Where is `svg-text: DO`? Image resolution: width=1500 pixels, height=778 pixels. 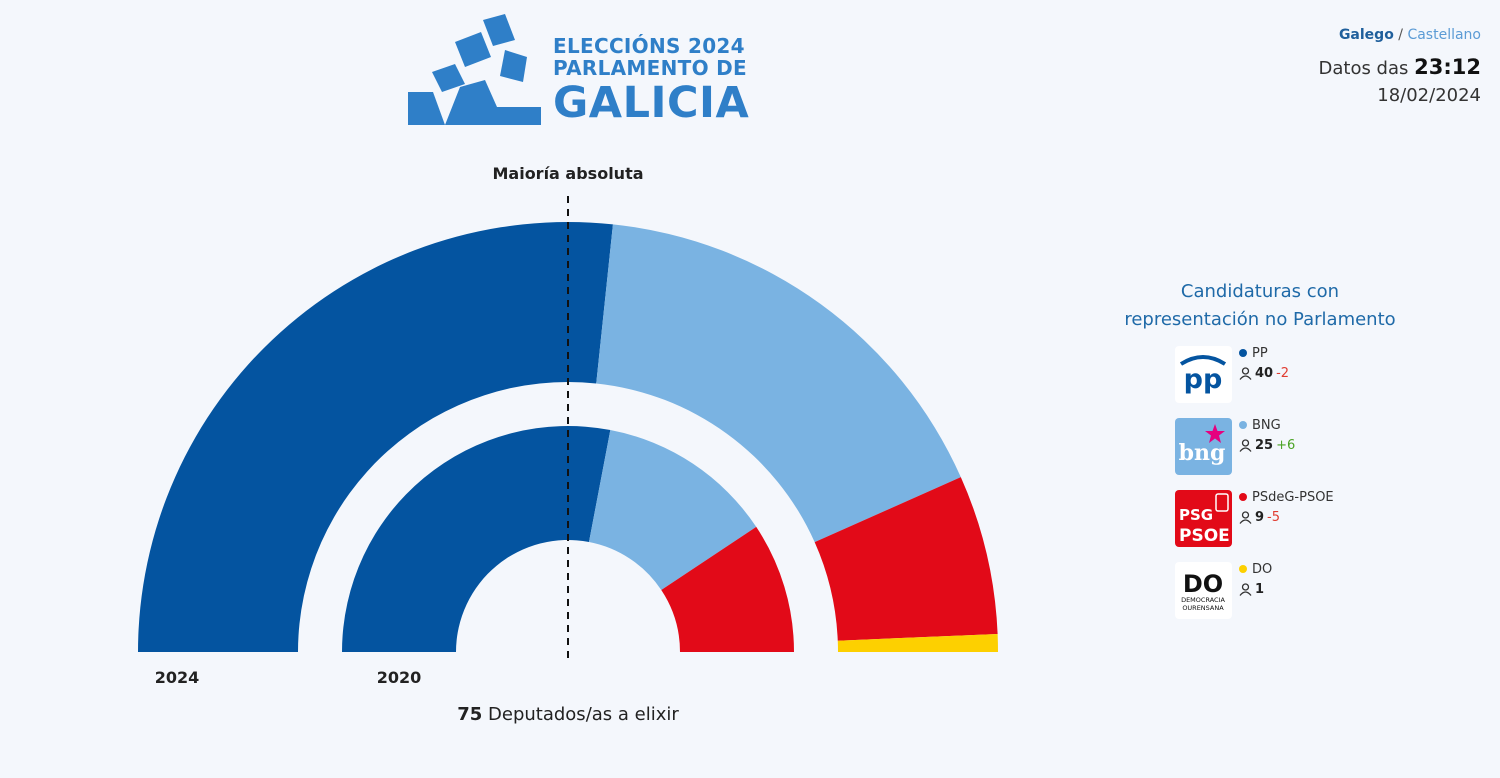 svg-text: DO is located at coordinates (1203, 584).